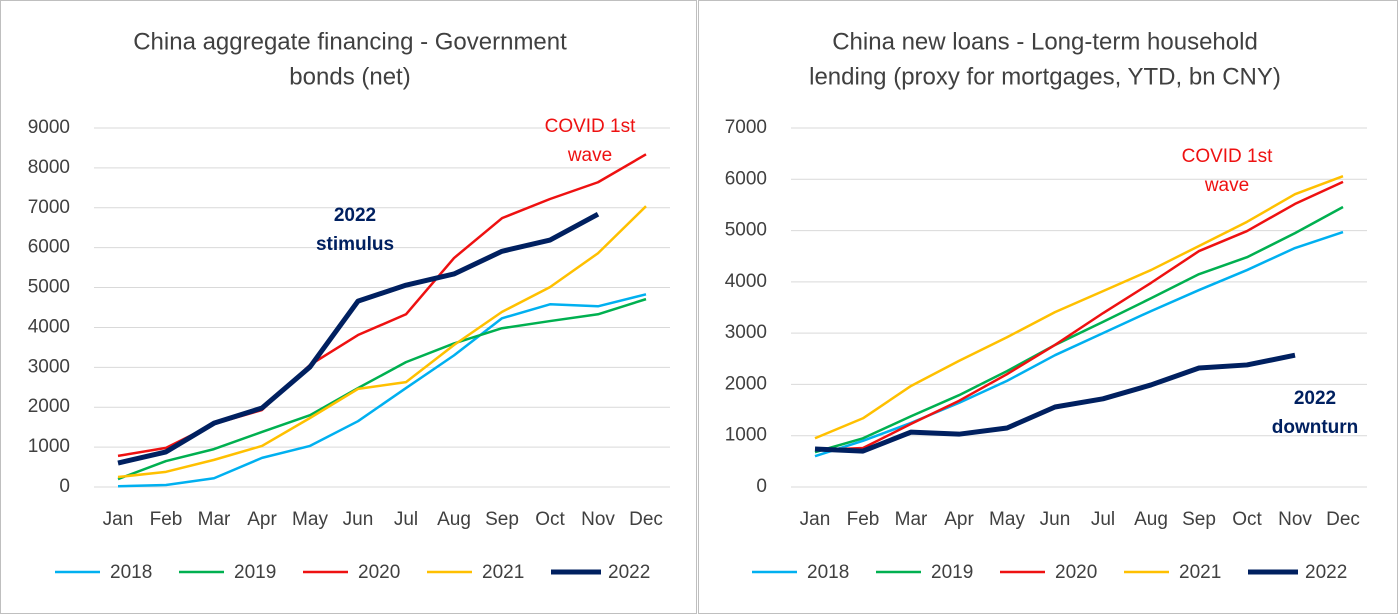 Image resolution: width=1399 pixels, height=615 pixels. What do you see at coordinates (355, 244) in the screenshot?
I see `annotation: stimulus` at bounding box center [355, 244].